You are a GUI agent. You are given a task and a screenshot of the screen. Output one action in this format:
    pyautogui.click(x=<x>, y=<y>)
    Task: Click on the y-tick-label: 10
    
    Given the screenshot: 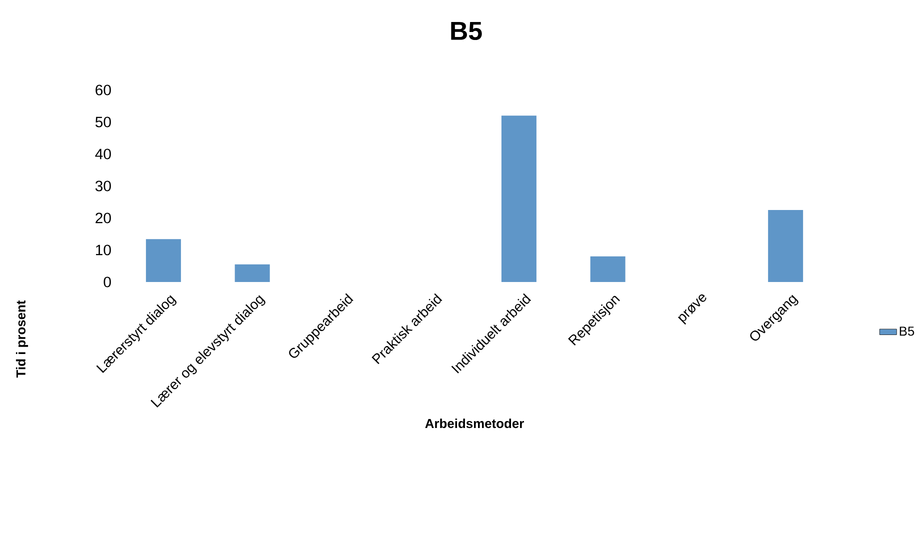 What is the action you would take?
    pyautogui.click(x=103, y=250)
    